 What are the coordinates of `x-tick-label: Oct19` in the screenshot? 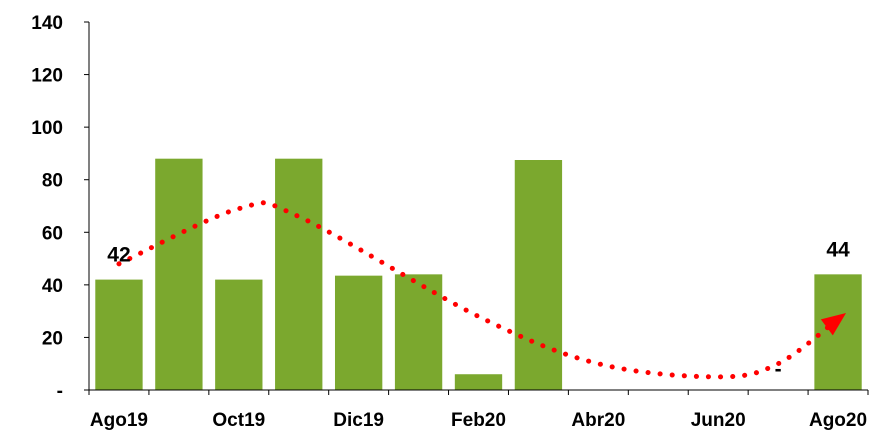 It's located at (238, 420).